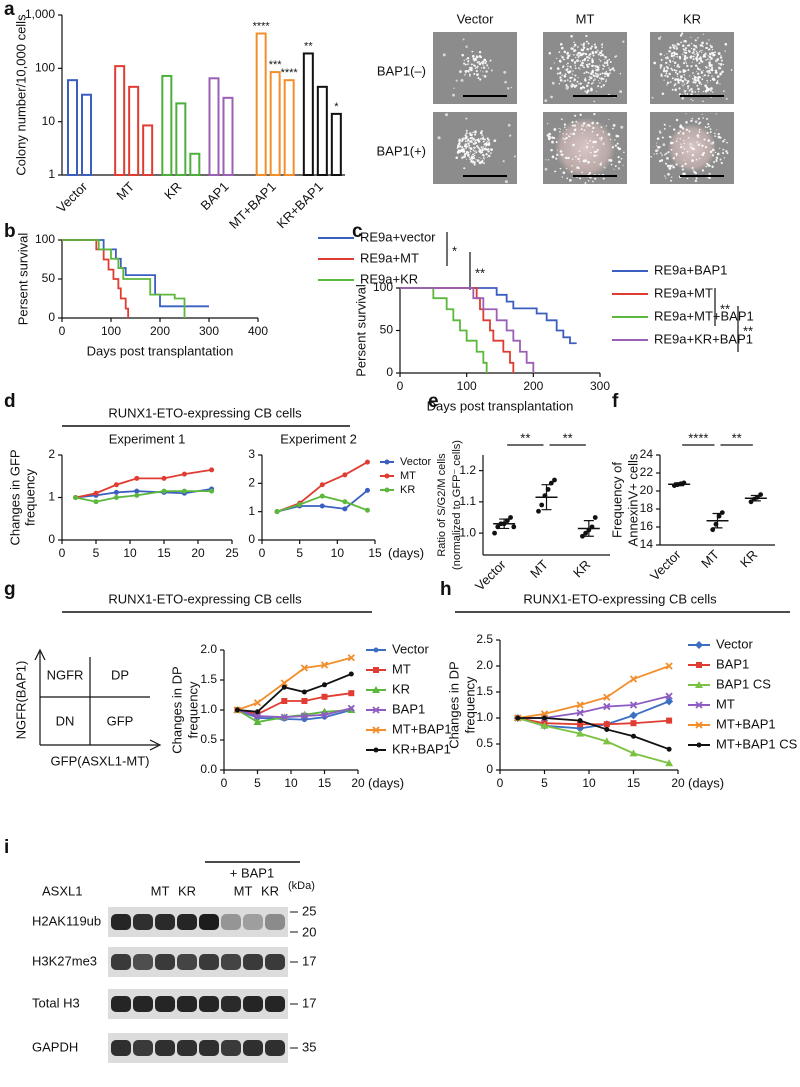 The image size is (800, 1087). Describe the element at coordinates (9, 10) in the screenshot. I see `panel-label: a` at that location.